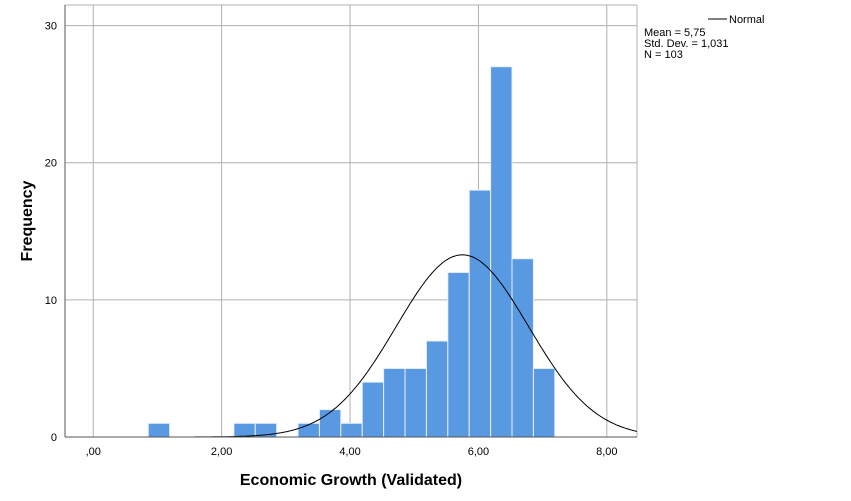  Describe the element at coordinates (674, 33) in the screenshot. I see `legend-mean: Mean = 5,75` at that location.